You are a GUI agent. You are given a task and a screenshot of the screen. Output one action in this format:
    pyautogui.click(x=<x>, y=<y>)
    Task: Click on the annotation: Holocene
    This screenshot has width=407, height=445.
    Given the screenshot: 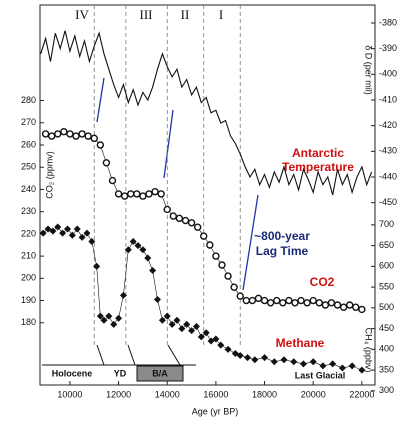 What is the action you would take?
    pyautogui.click(x=72, y=373)
    